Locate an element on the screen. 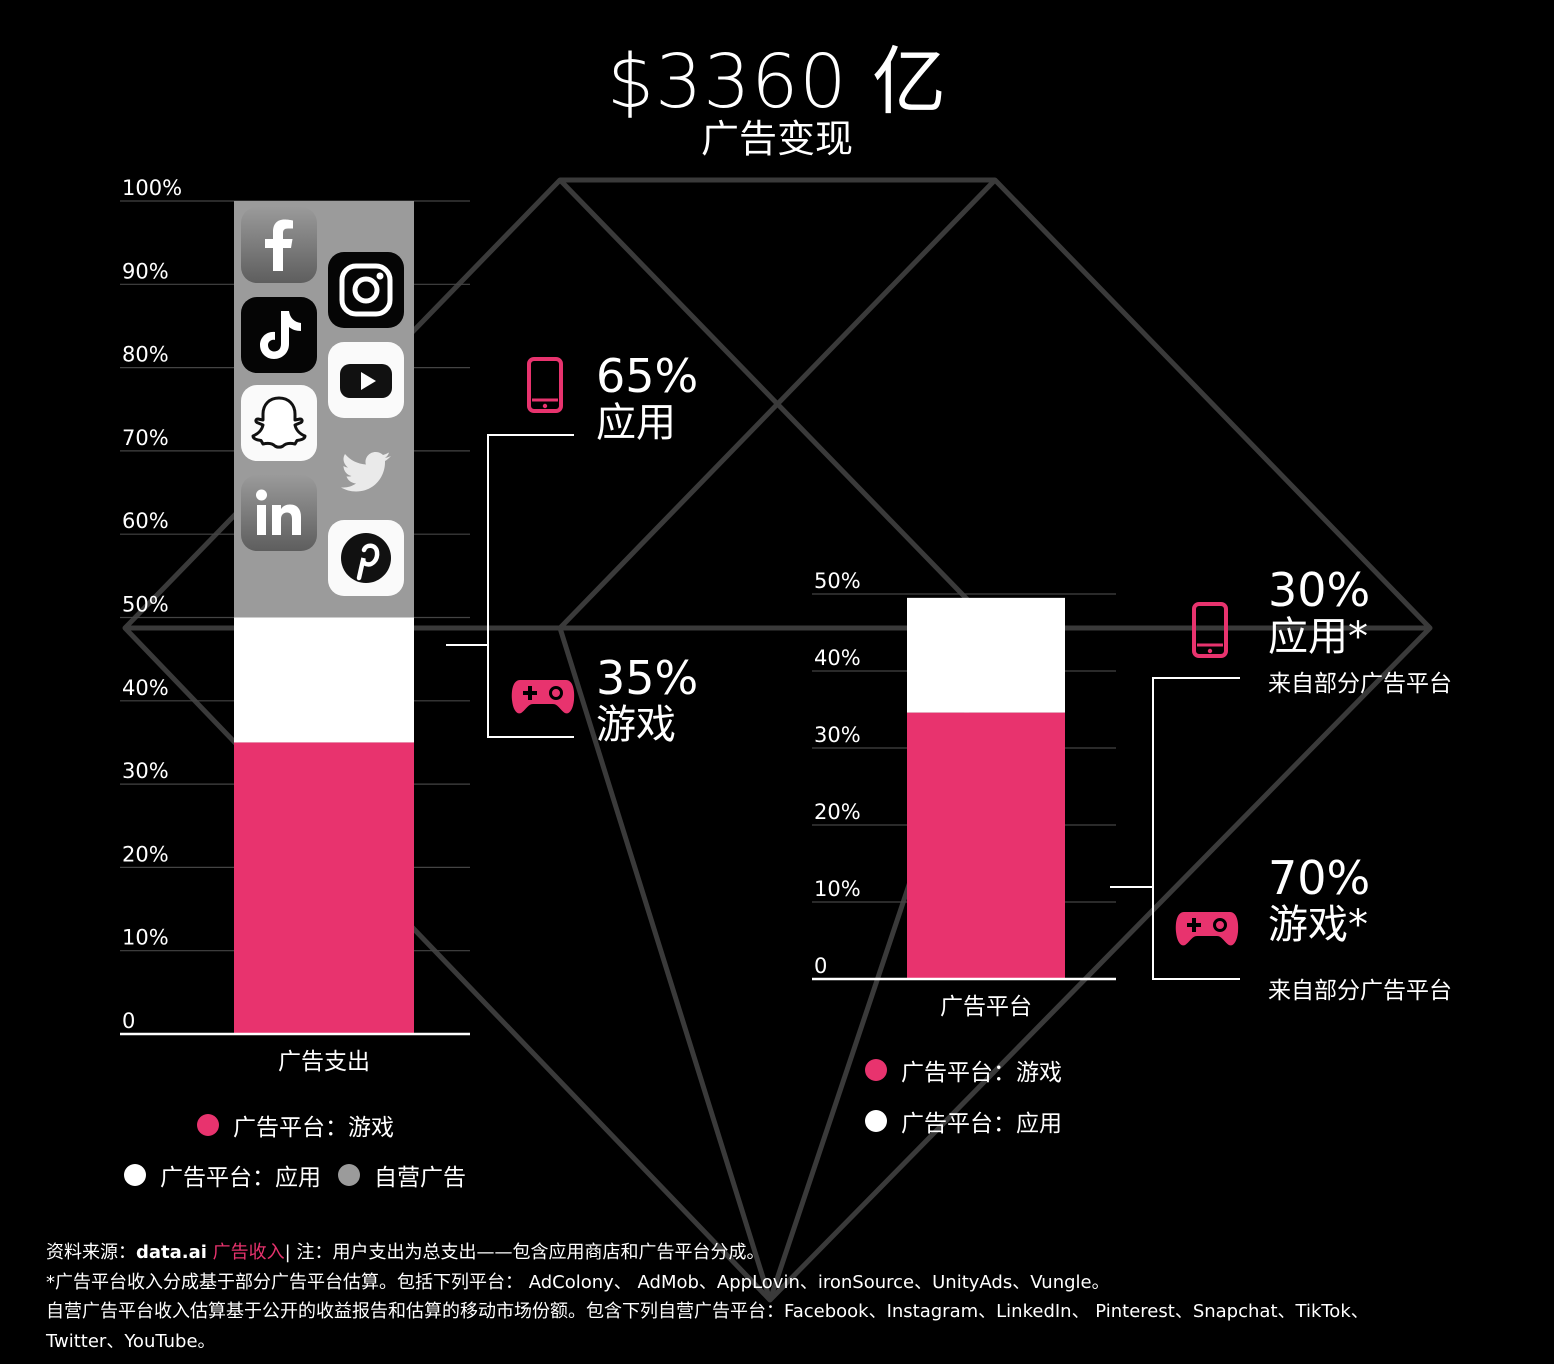 The width and height of the screenshot is (1554, 1364). legend-item-owned: 自营广告 is located at coordinates (402, 1175).